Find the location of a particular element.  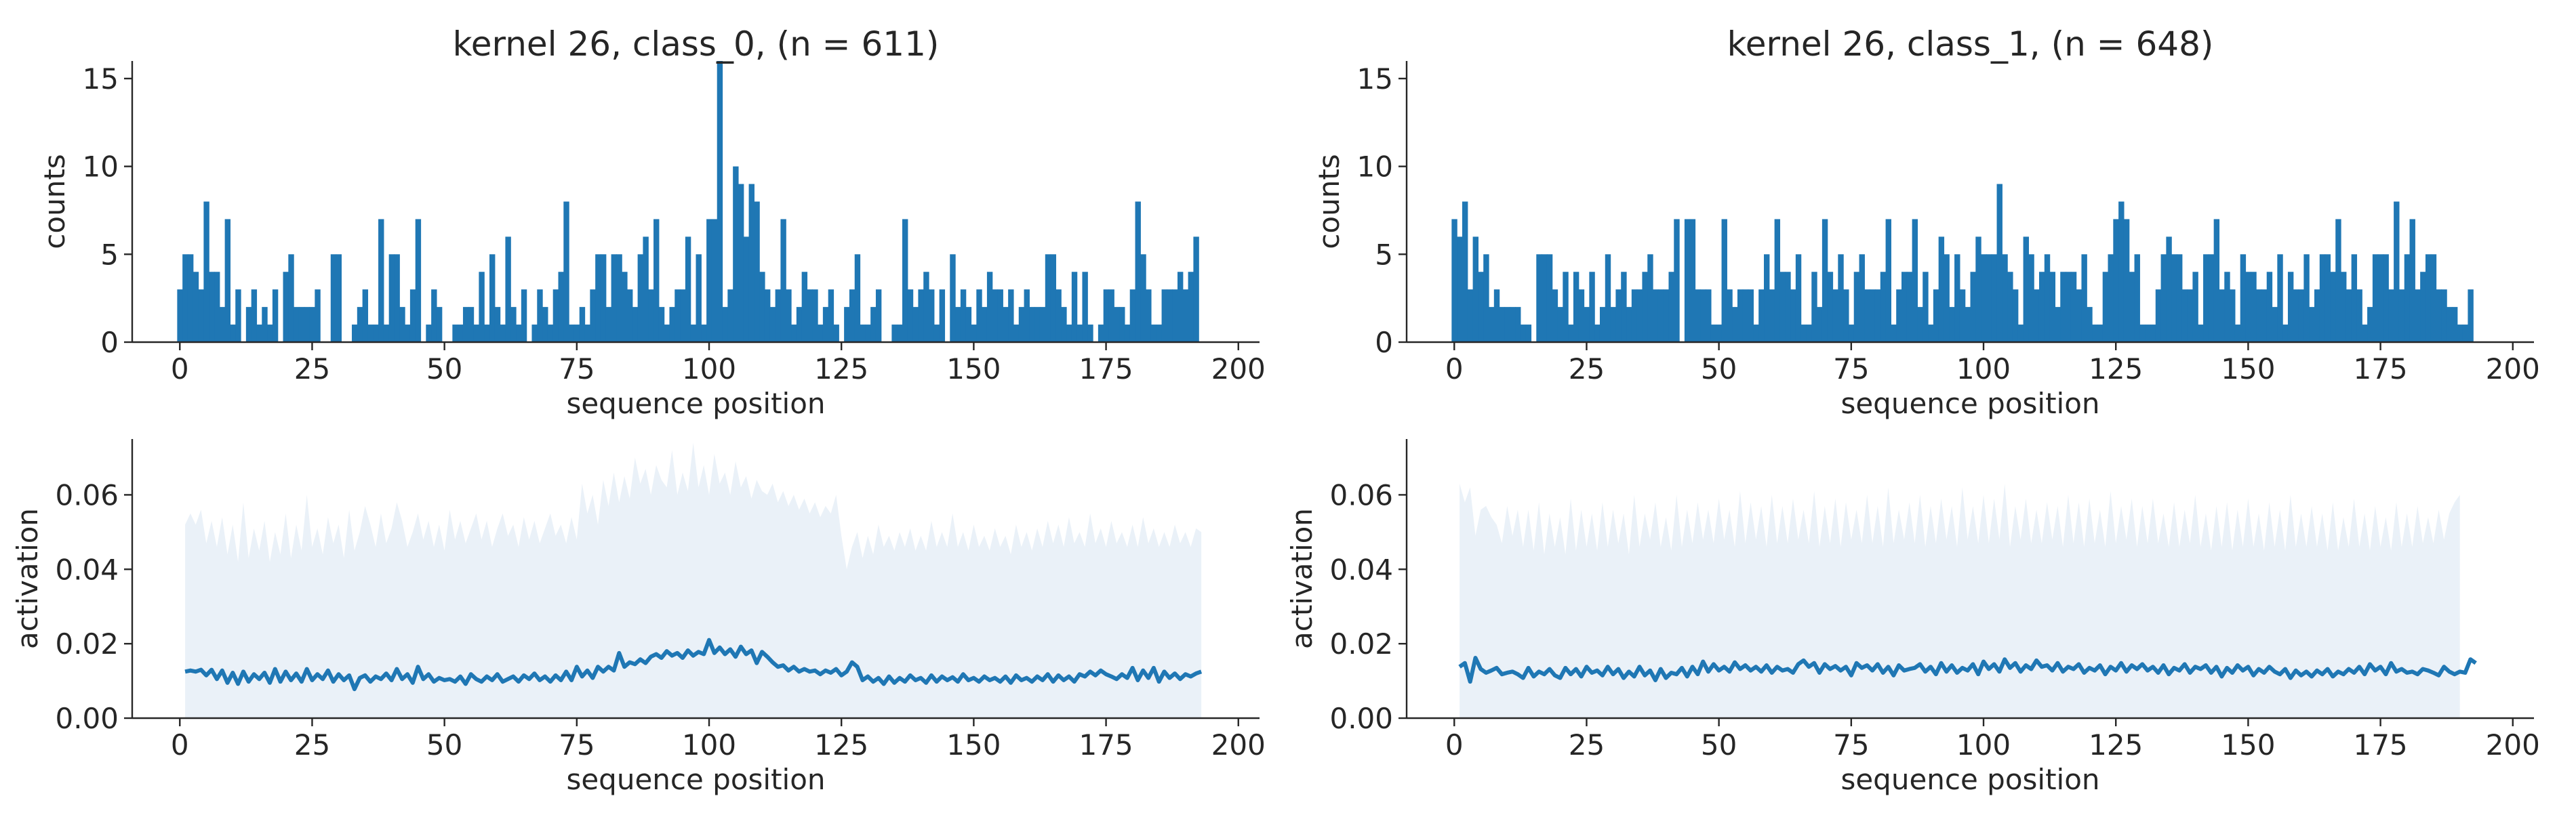

x-tick-label: 150 is located at coordinates (973, 745).